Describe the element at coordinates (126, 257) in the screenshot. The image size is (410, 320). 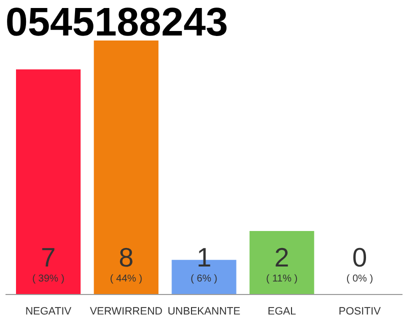
I see `annotation: 8` at that location.